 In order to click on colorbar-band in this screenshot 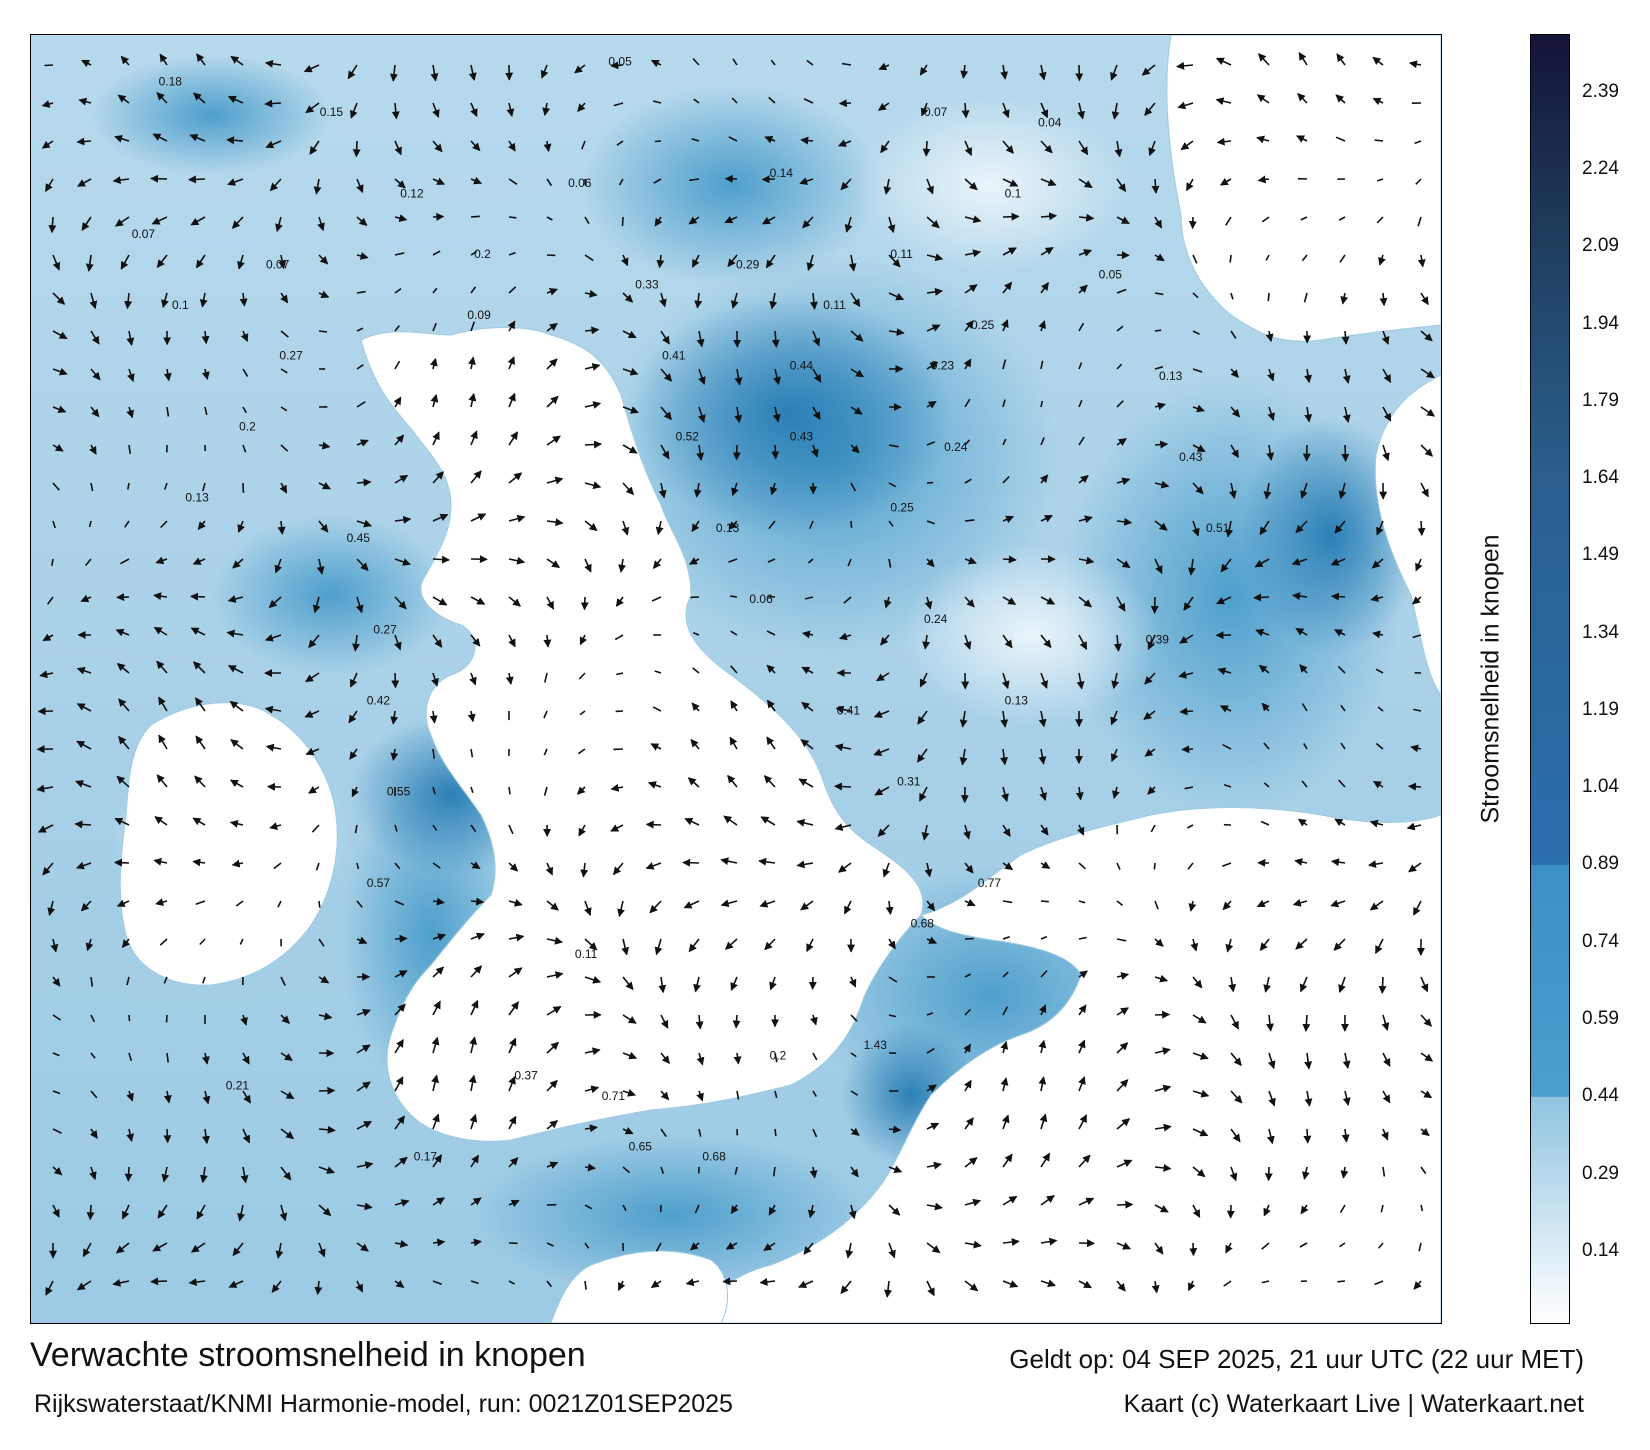, I will do `click(1550, 141)`.